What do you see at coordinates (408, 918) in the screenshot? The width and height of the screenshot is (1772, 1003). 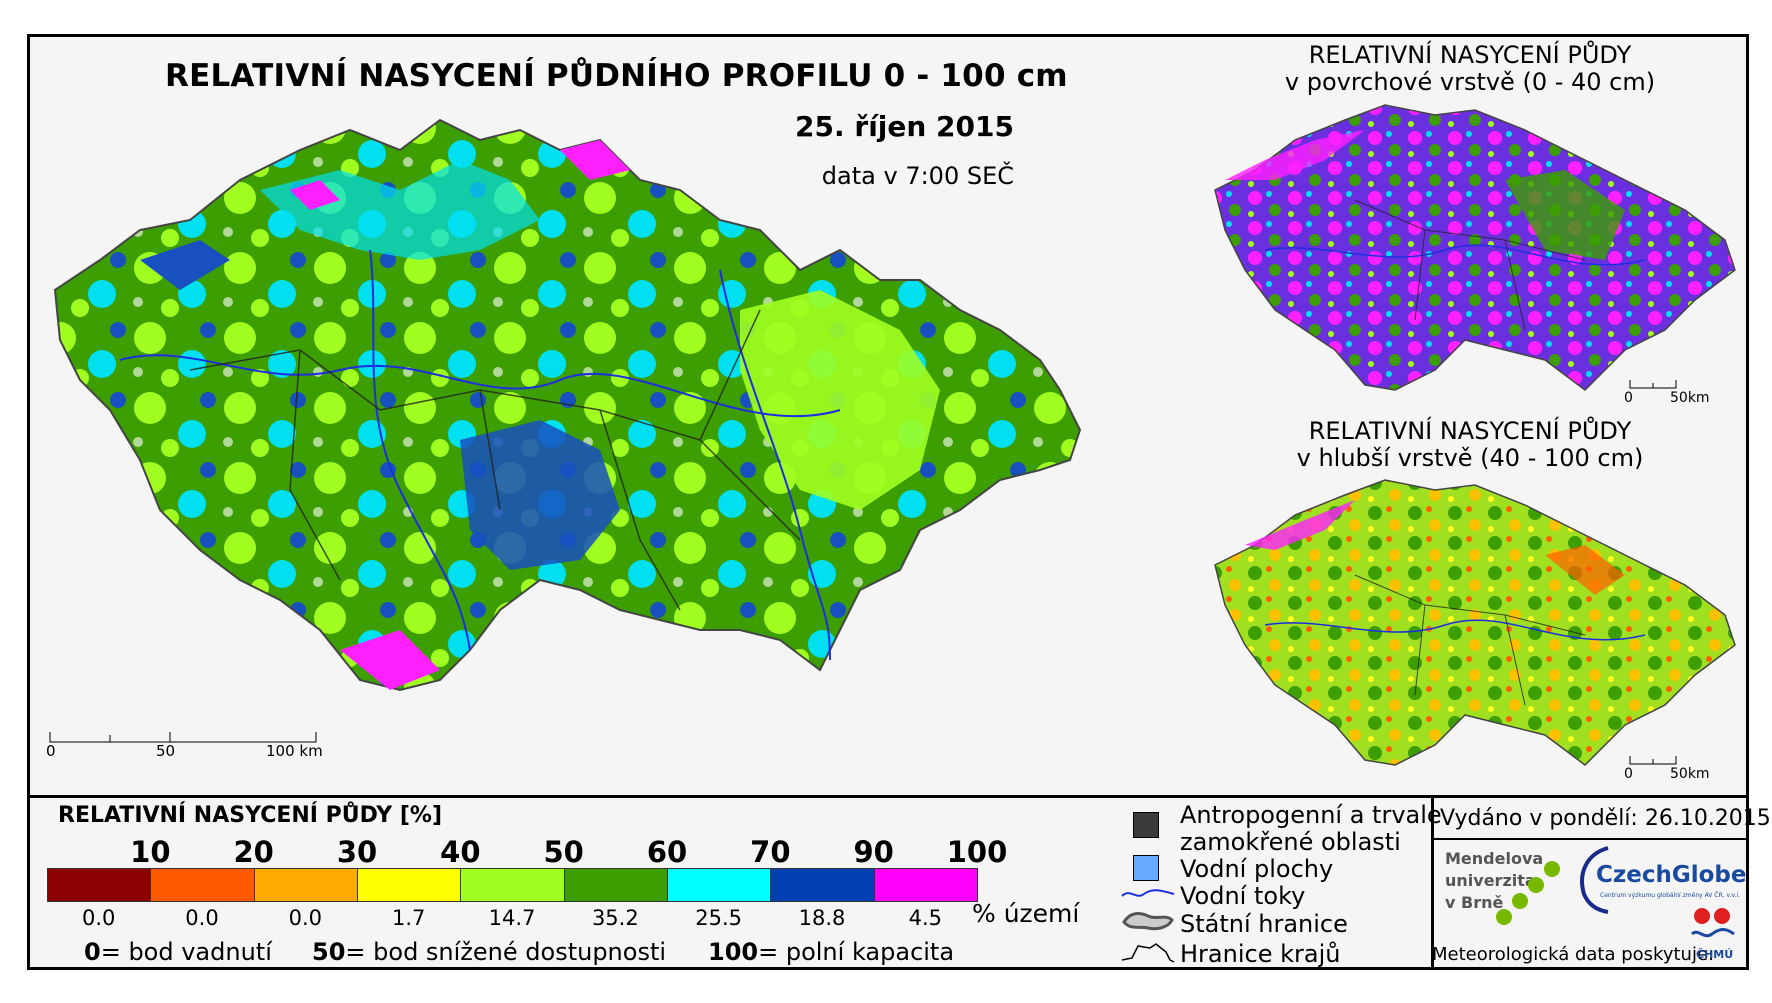 I see `legend-percent: 1.7` at bounding box center [408, 918].